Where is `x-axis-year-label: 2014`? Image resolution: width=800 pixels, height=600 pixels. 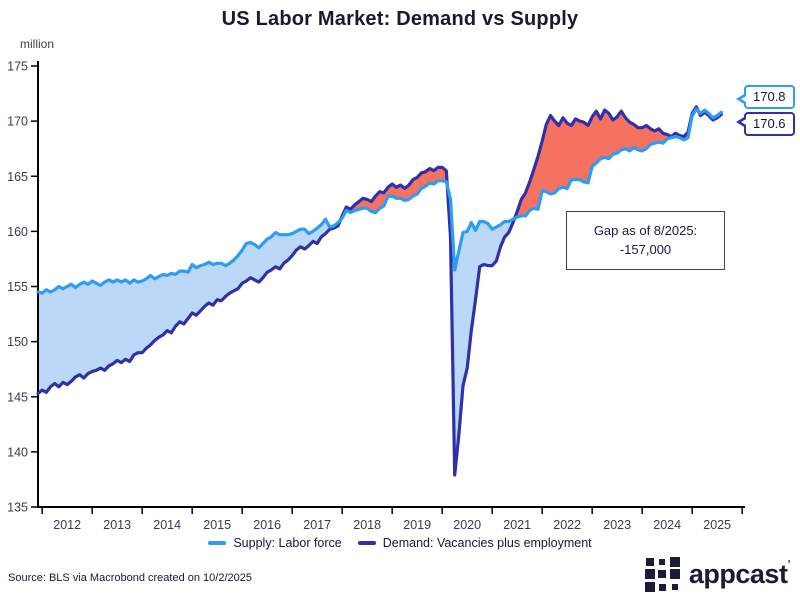
x-axis-year-label: 2014 is located at coordinates (167, 525).